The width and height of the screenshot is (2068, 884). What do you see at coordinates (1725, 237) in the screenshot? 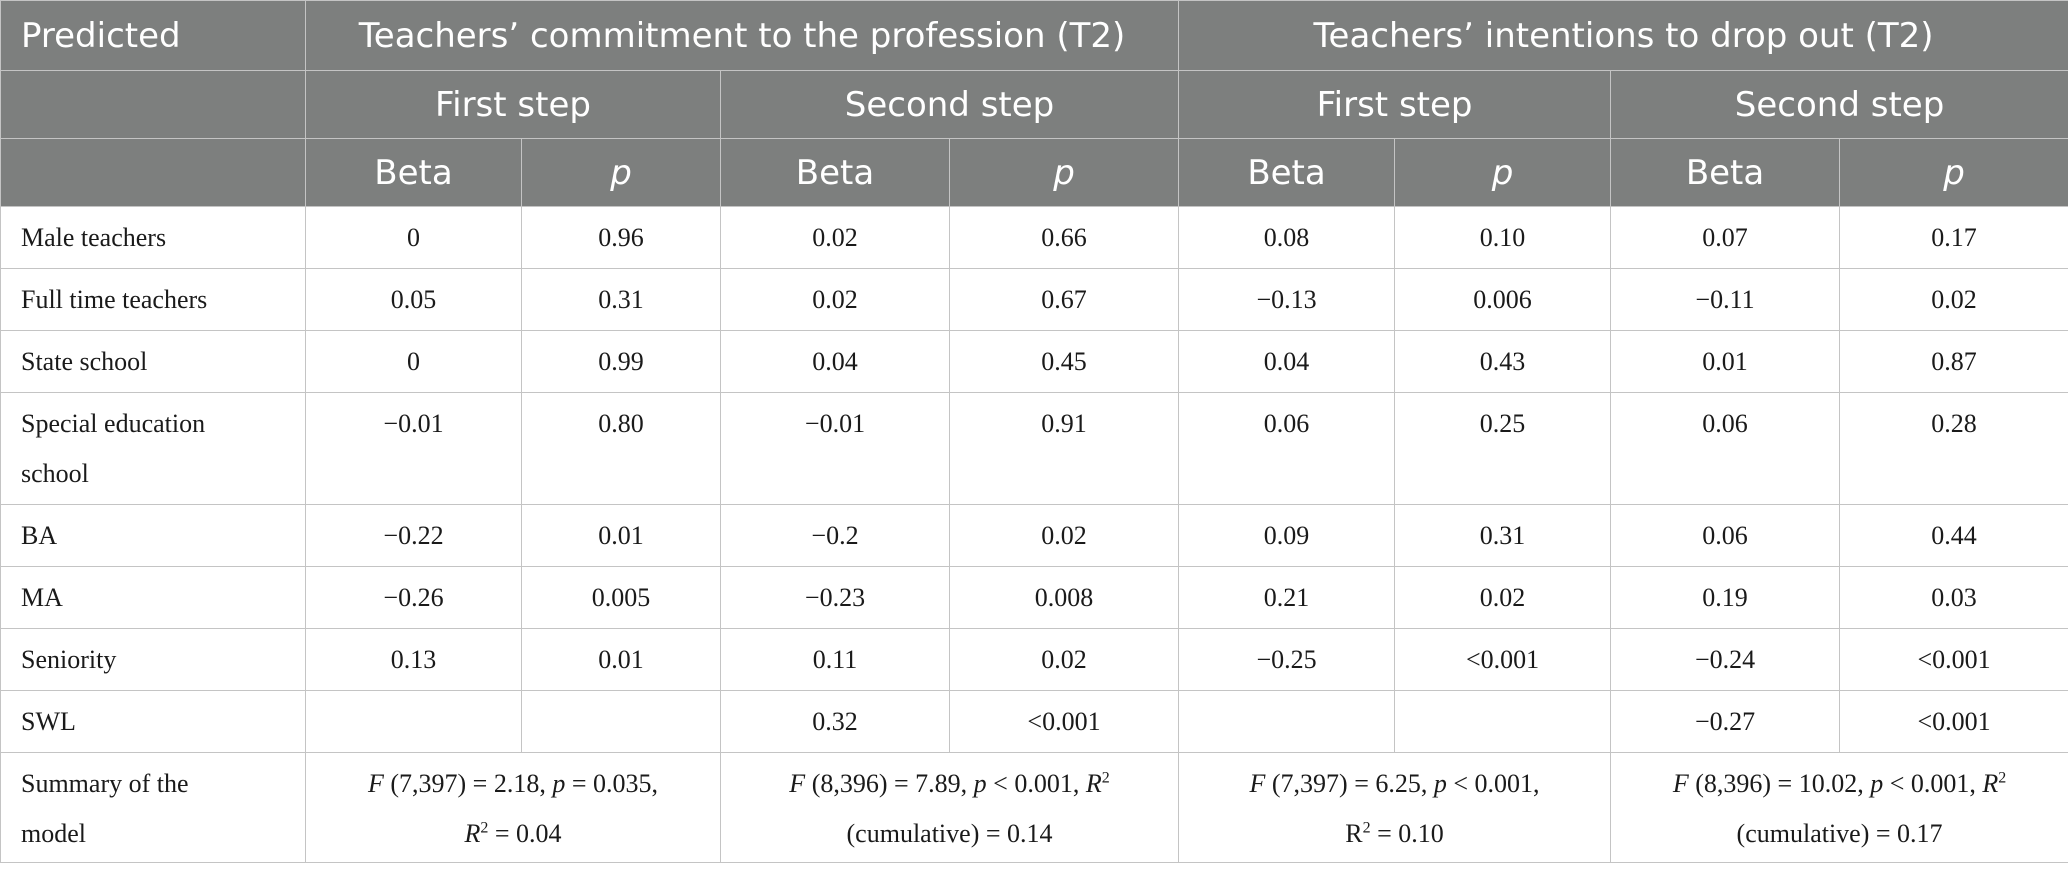
I see `cell-value: 0.07` at bounding box center [1725, 237].